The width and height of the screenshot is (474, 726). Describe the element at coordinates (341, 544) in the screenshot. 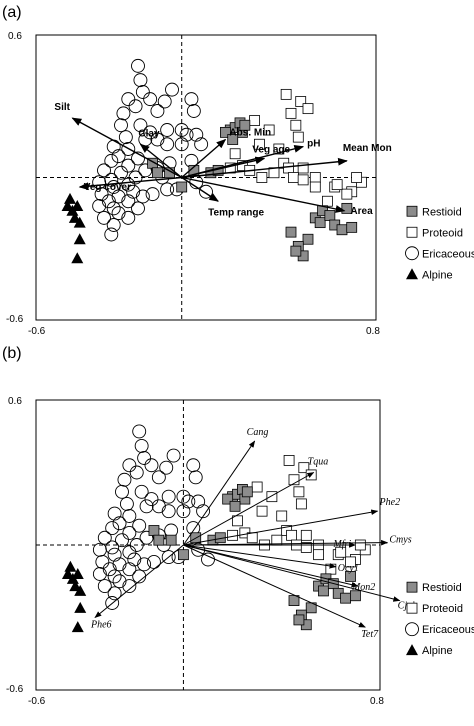

I see `vector-label: Mfri` at that location.